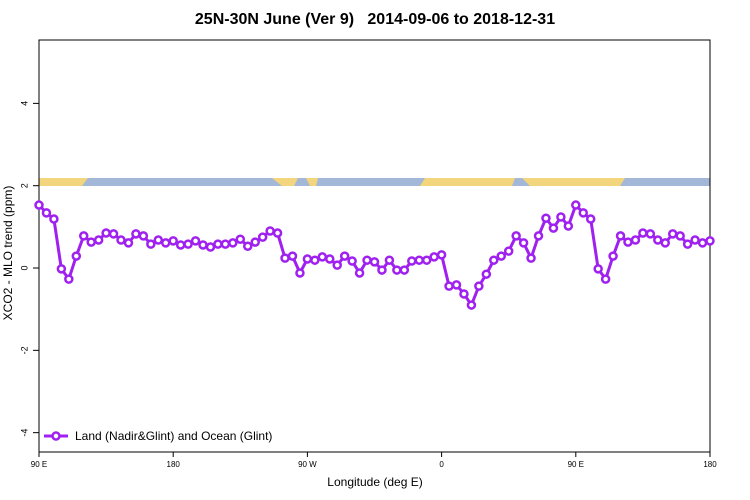  Describe the element at coordinates (8, 253) in the screenshot. I see `y-axis-label: XCO2 - MLO trend (ppm)` at that location.